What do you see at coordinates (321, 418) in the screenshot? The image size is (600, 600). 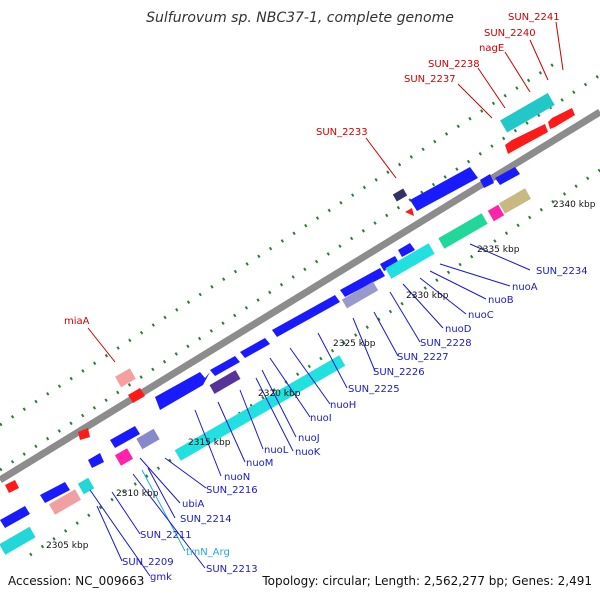 I see `gene-label: nuoI` at bounding box center [321, 418].